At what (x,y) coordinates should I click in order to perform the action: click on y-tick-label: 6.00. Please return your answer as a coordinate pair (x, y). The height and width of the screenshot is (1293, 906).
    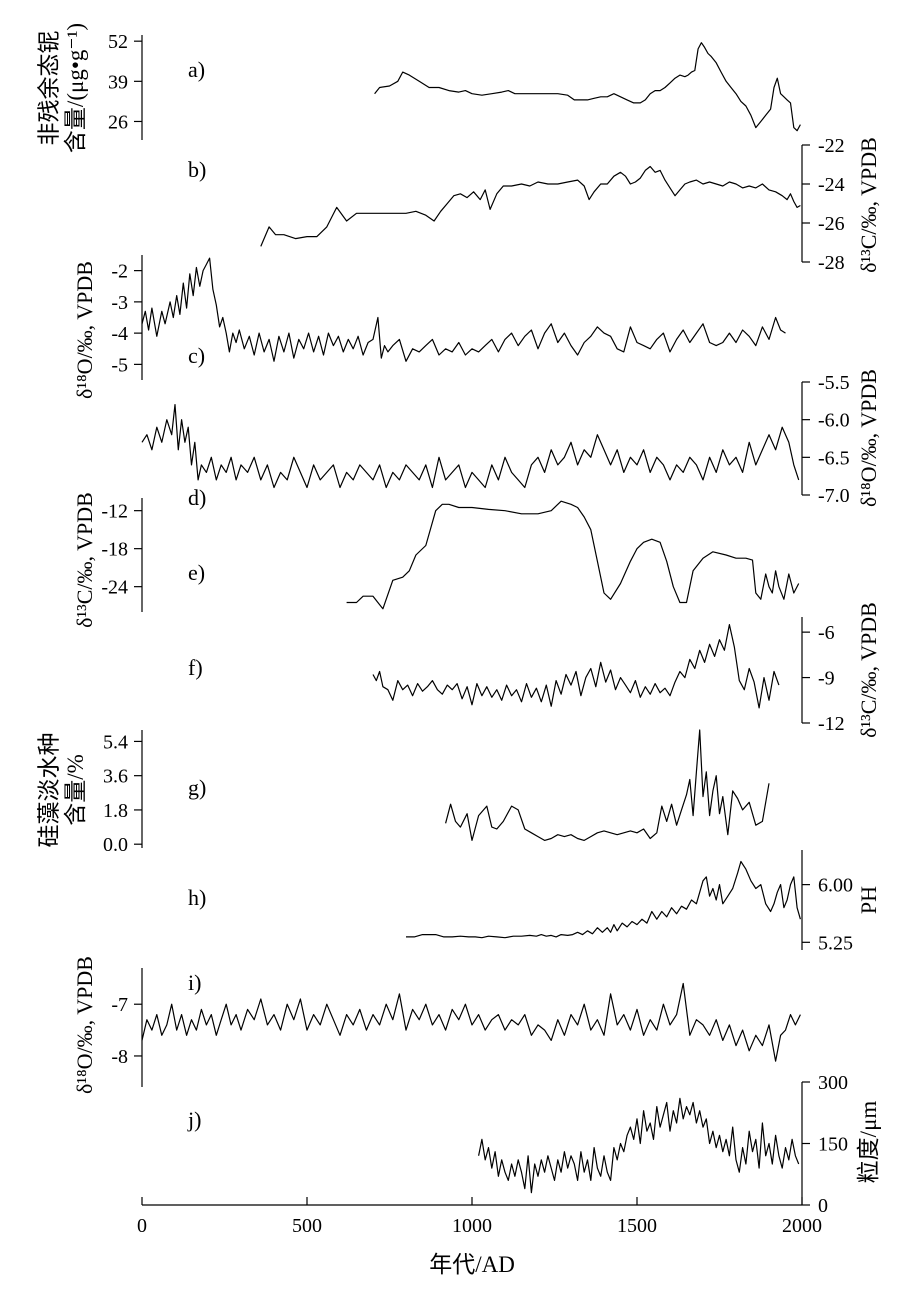
    Looking at the image, I should click on (835, 886).